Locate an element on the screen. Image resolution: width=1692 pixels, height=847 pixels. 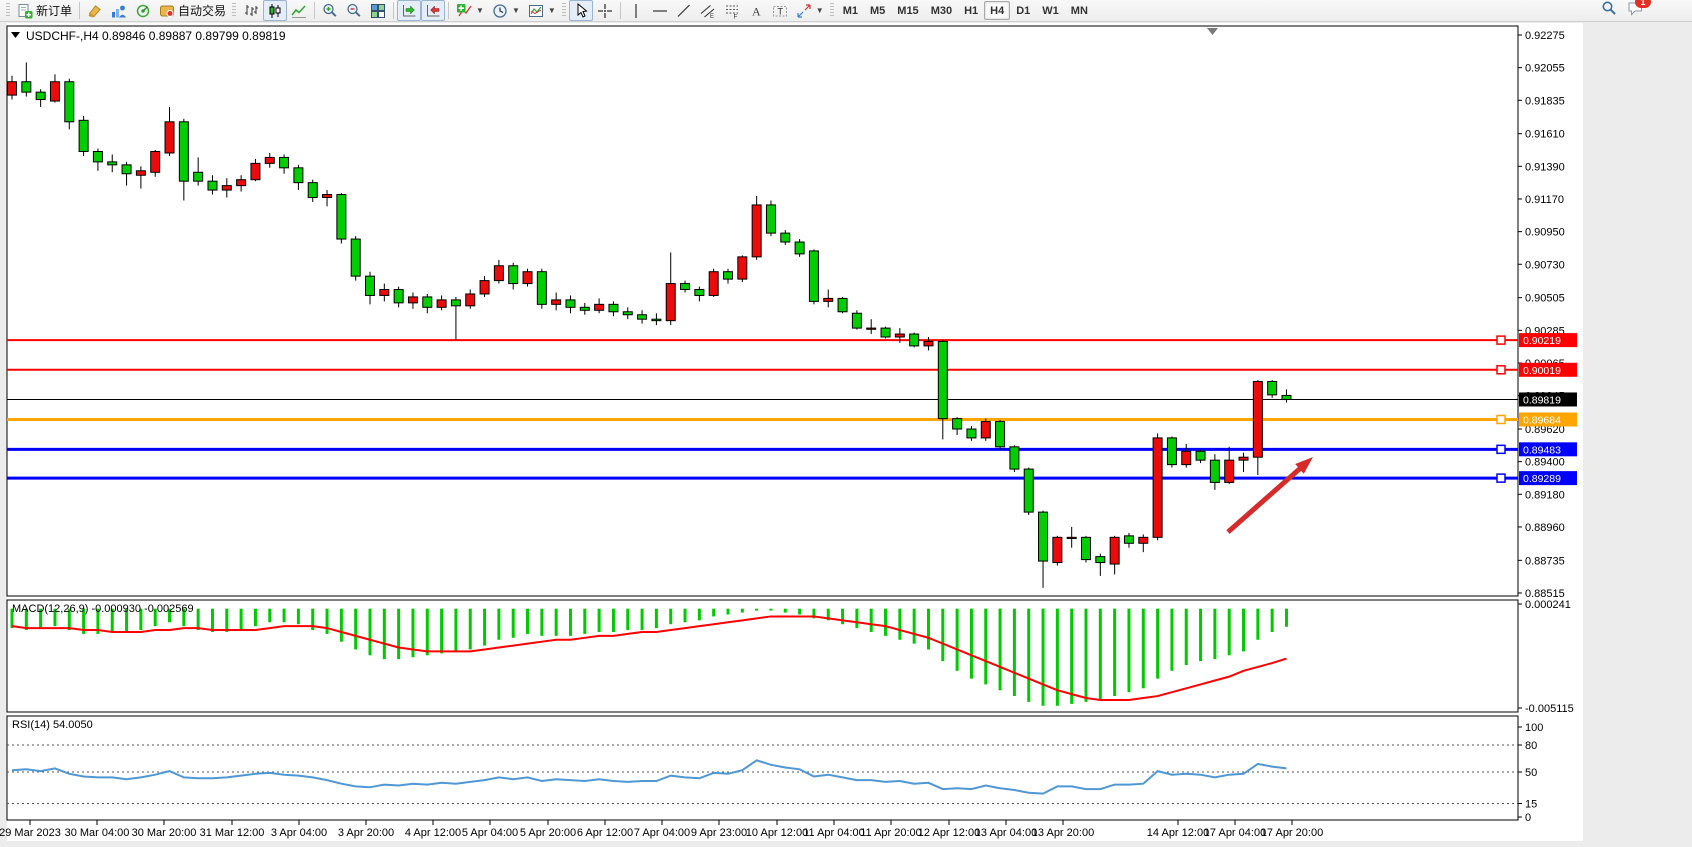
autotrading-button: 自动交易 is located at coordinates (192, 10).